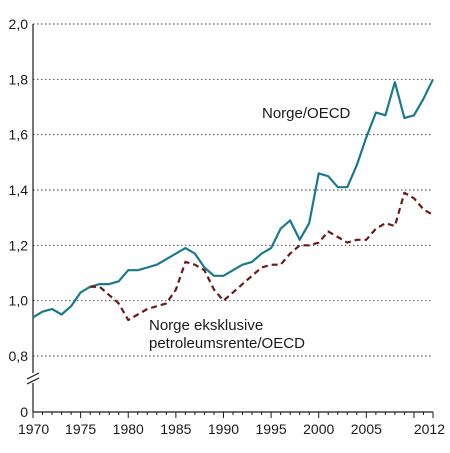  What do you see at coordinates (128, 429) in the screenshot?
I see `x-tick-label: 1980` at bounding box center [128, 429].